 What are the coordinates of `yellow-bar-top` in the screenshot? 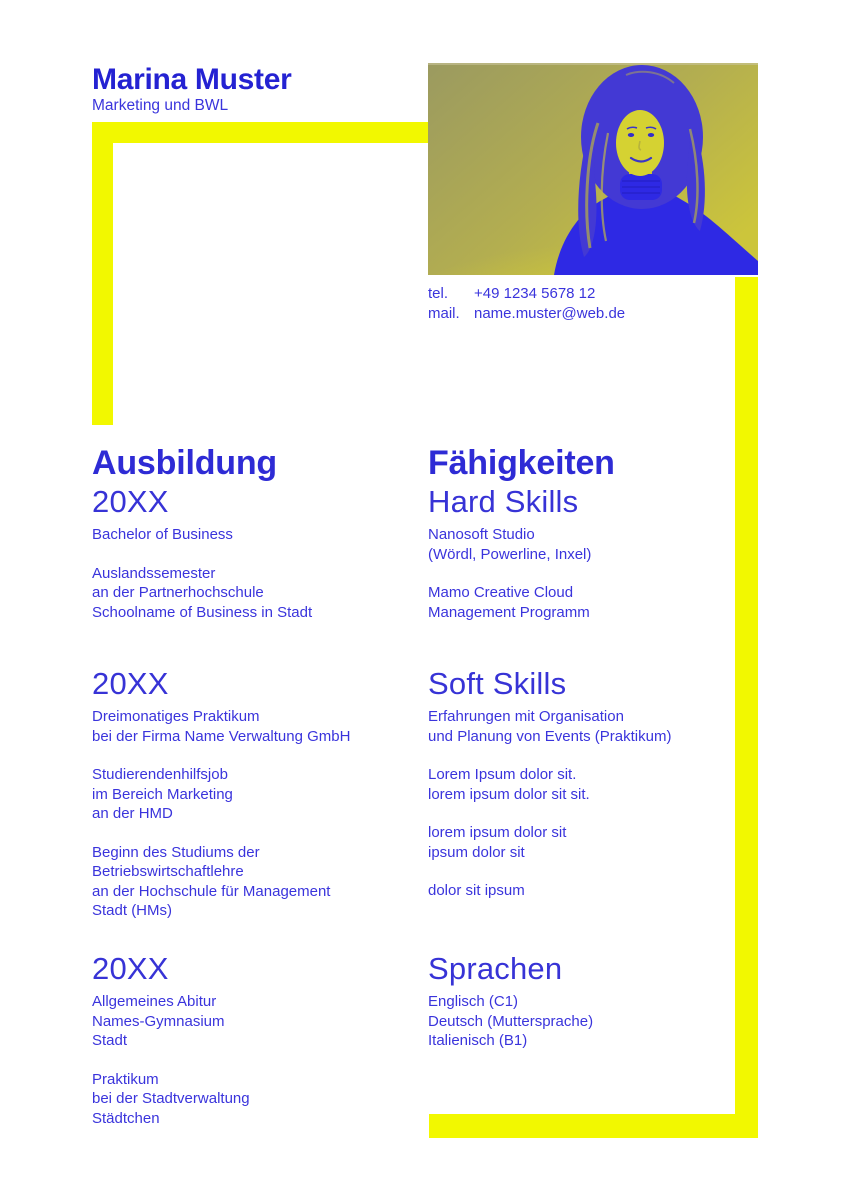 It's located at (260, 132).